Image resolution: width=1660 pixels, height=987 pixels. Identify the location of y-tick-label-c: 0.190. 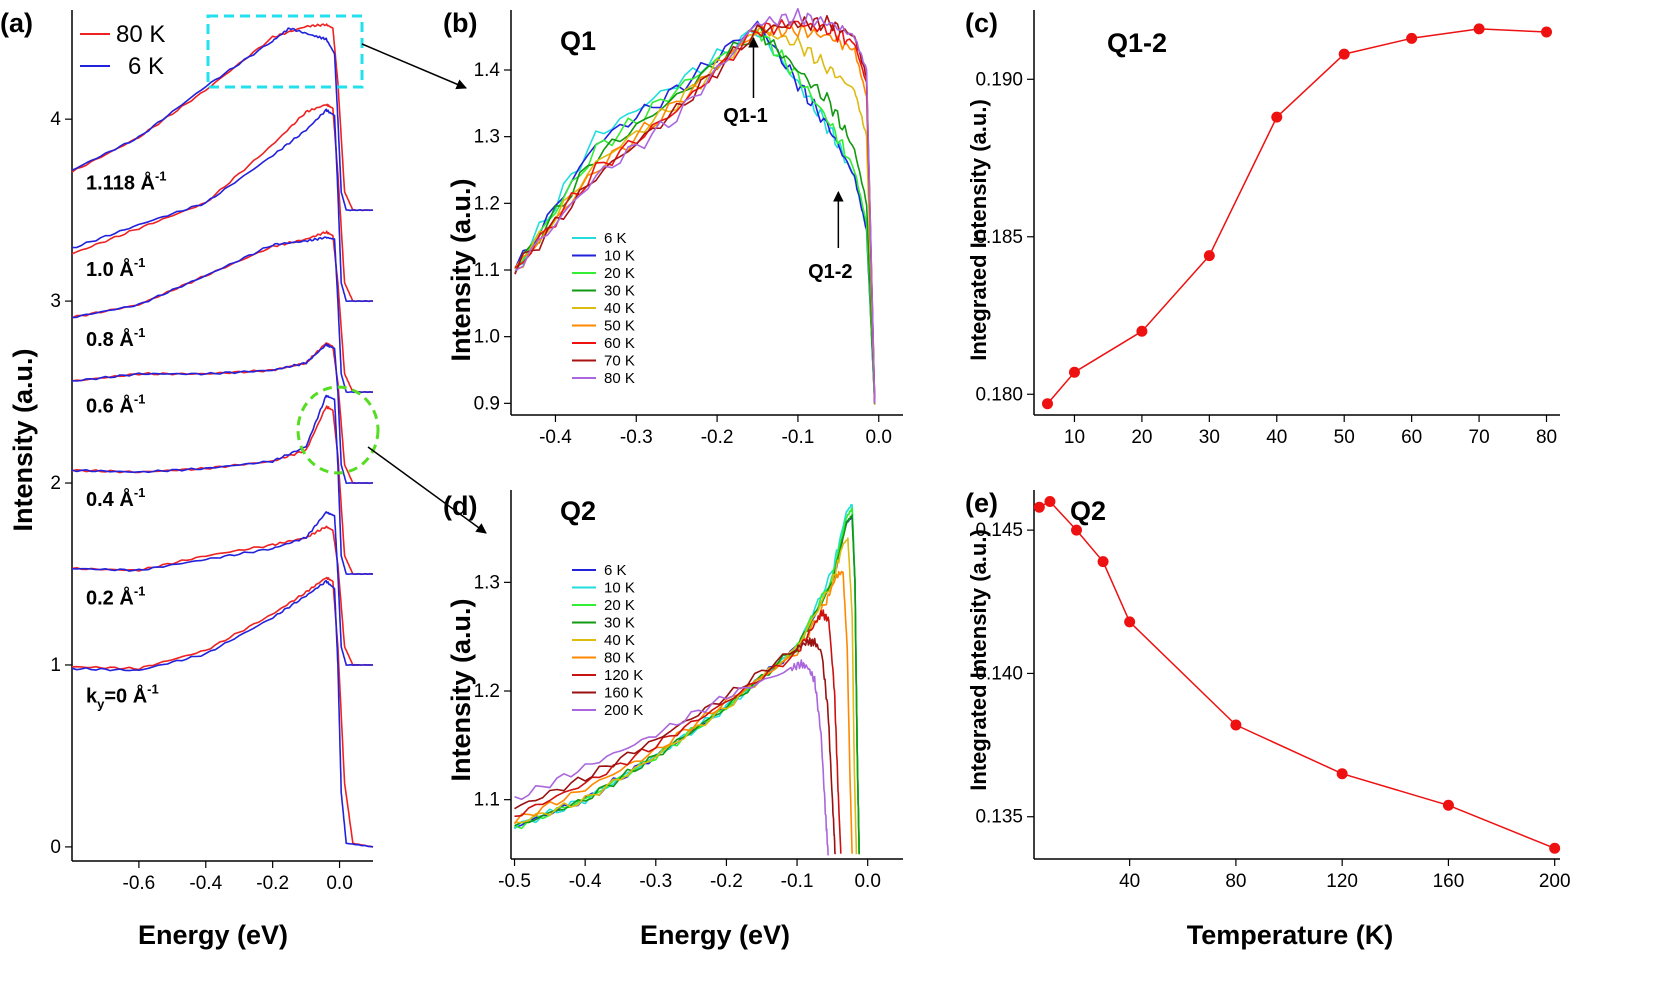
(999, 79).